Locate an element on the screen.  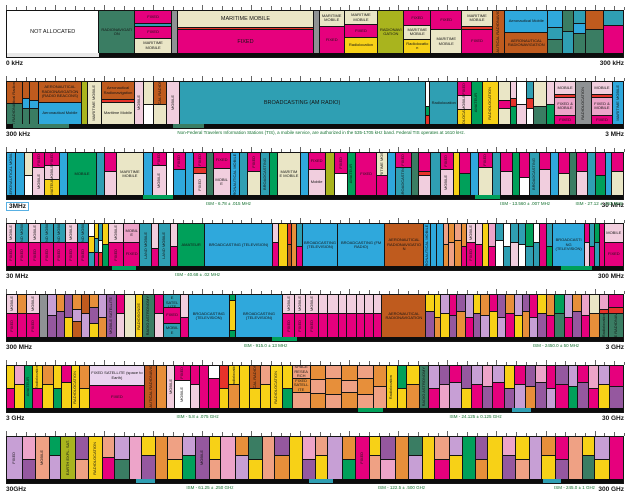
allocation-label: AERONAUTICAL MOBILE is located at coordinates (10, 174).